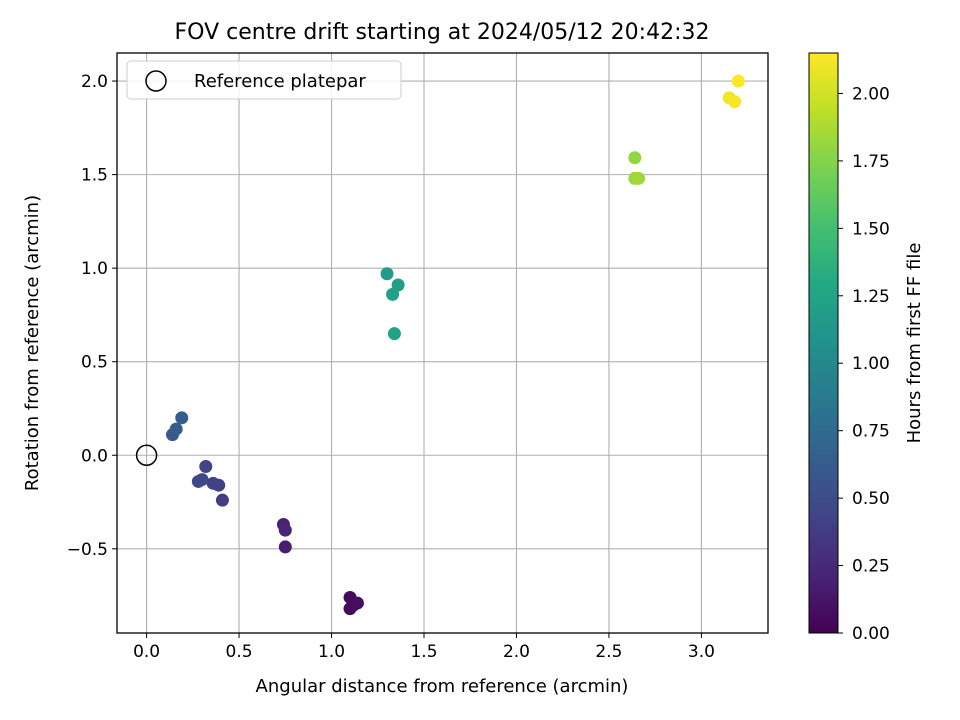  What do you see at coordinates (516, 652) in the screenshot?
I see `x-tick-label: 2.0` at bounding box center [516, 652].